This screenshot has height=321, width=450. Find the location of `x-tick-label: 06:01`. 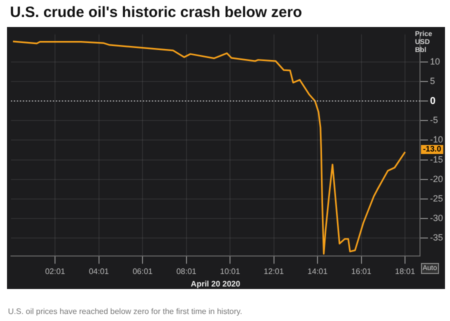

x-tick-label: 06:01 is located at coordinates (143, 271).